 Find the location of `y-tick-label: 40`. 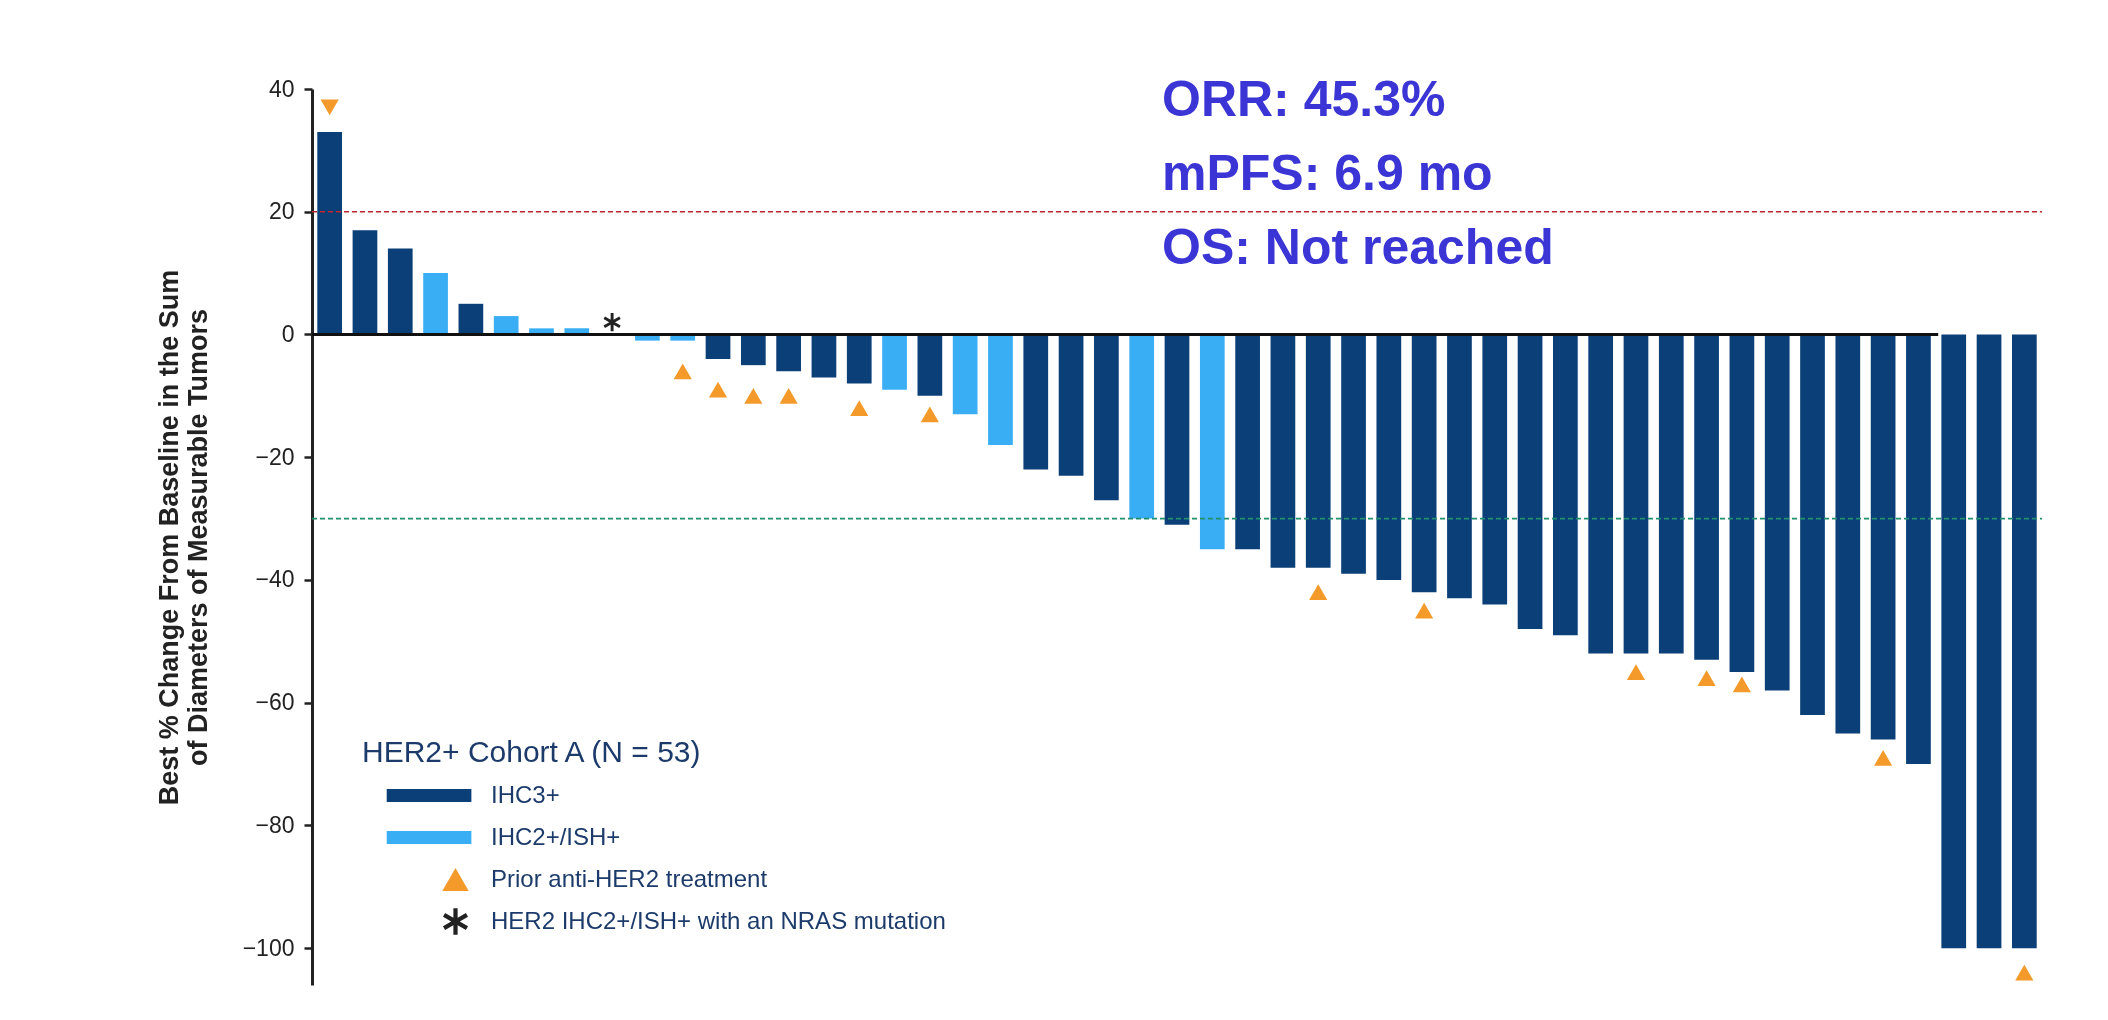

y-tick-label: 40 is located at coordinates (281, 88).